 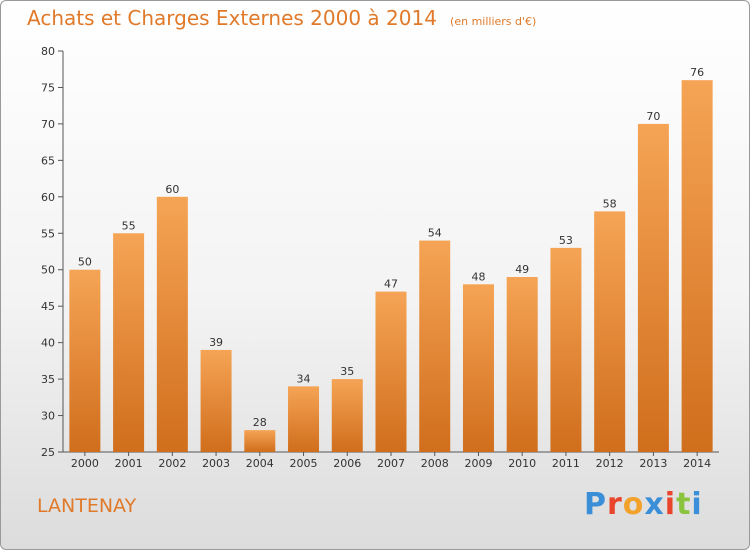 What do you see at coordinates (654, 504) in the screenshot?
I see `logo-letter: x` at bounding box center [654, 504].